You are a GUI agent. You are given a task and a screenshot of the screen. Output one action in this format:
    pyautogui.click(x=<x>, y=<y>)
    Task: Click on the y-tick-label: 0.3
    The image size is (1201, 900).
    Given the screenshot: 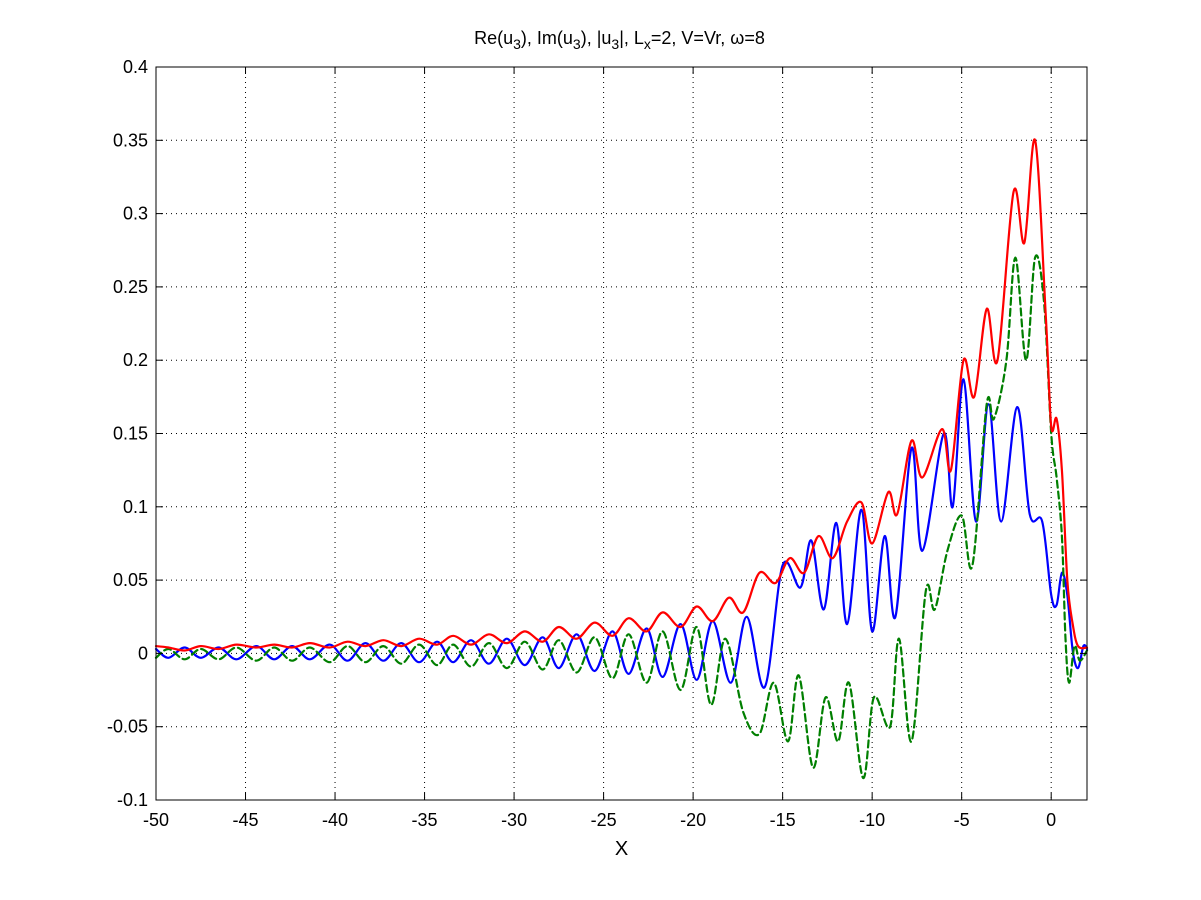 What is the action you would take?
    pyautogui.click(x=135, y=214)
    